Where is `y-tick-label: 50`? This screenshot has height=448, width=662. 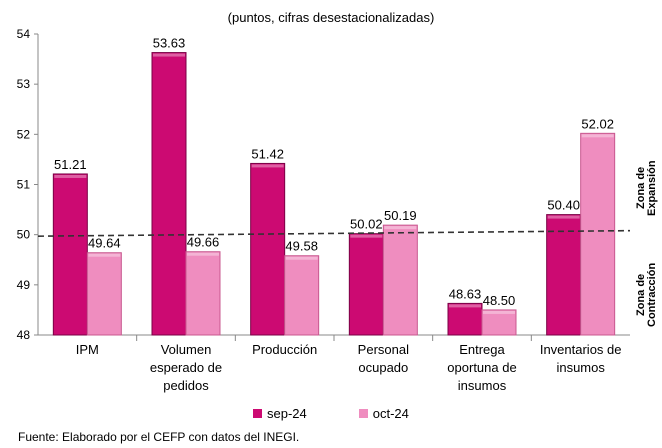 y-tick-label: 50 is located at coordinates (24, 235).